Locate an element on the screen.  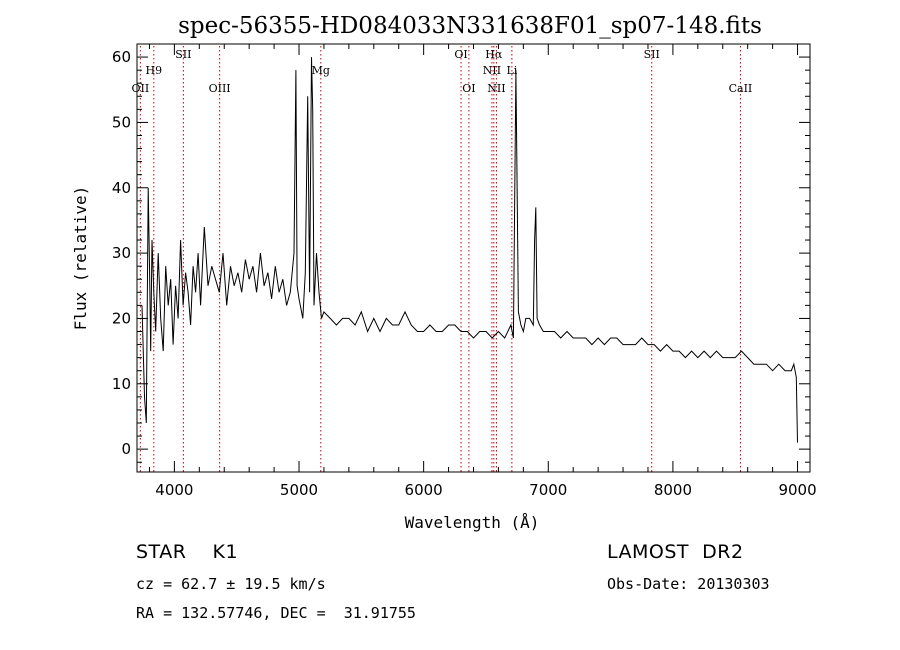
x-tick-label: 8000 is located at coordinates (673, 490).